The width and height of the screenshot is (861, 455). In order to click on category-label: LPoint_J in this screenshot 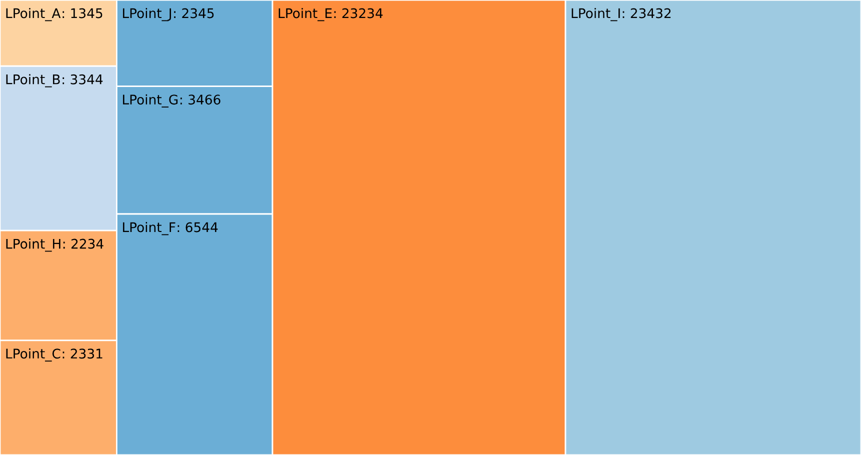, I will do `click(146, 15)`.